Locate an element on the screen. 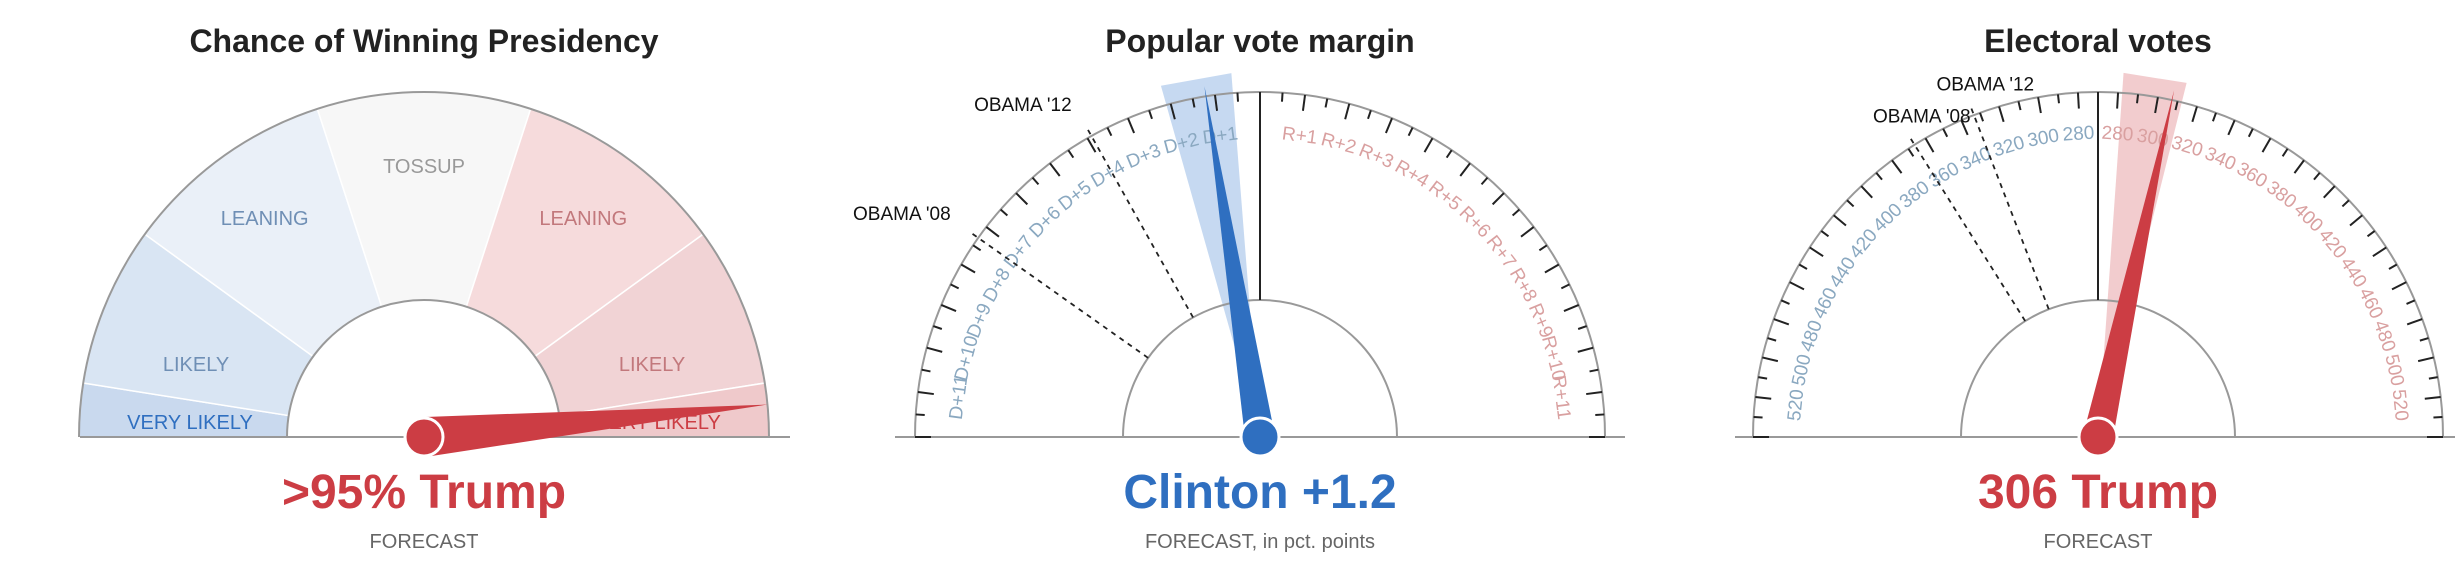 This screenshot has width=2461, height=563. tick-label: R+5 is located at coordinates (1444, 196).